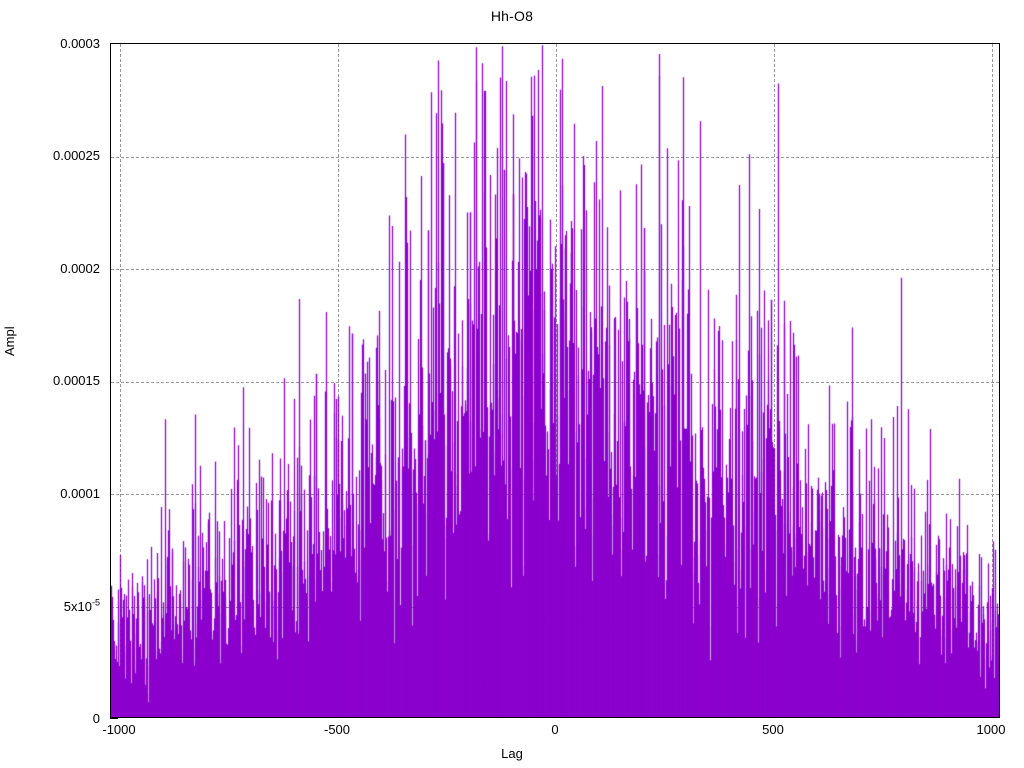 The height and width of the screenshot is (768, 1024). Describe the element at coordinates (512, 16) in the screenshot. I see `chart-title: Hh-O8` at that location.